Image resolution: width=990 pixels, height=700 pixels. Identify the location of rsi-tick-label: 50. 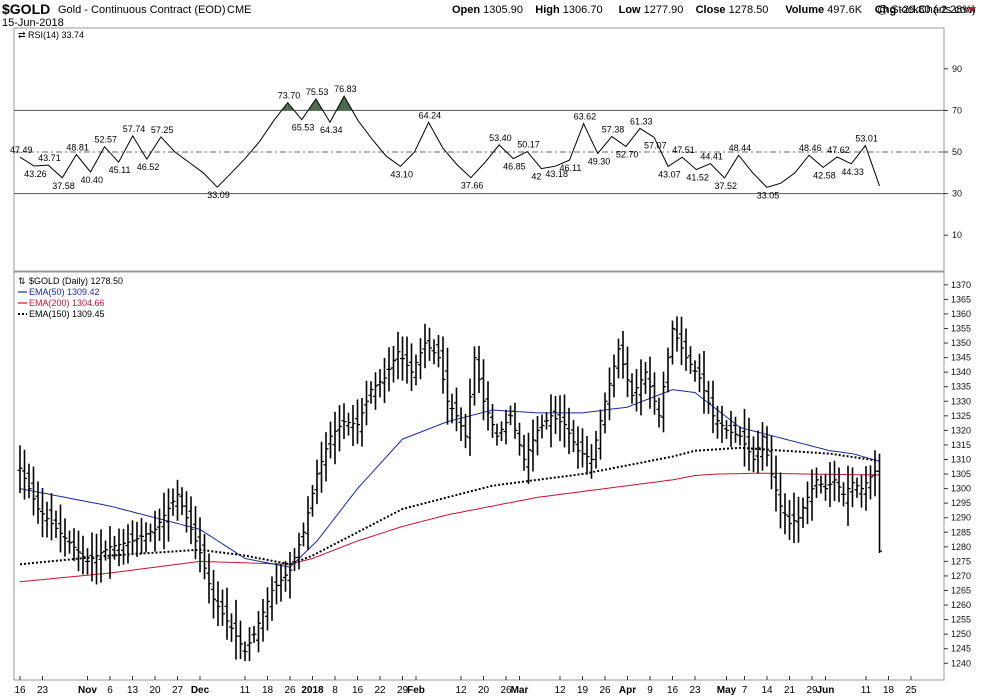
(957, 152).